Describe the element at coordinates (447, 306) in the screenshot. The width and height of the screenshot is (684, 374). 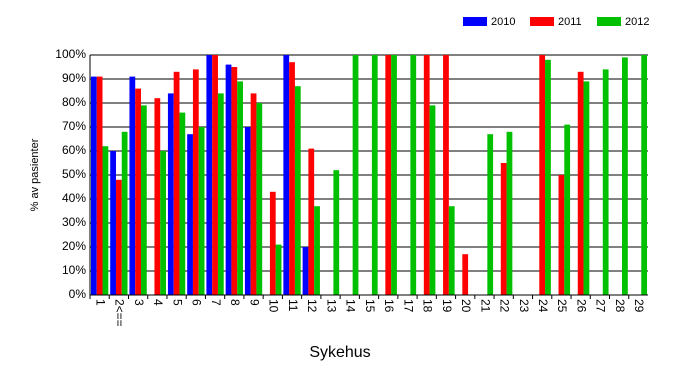
I see `x-tick-label: 19` at that location.